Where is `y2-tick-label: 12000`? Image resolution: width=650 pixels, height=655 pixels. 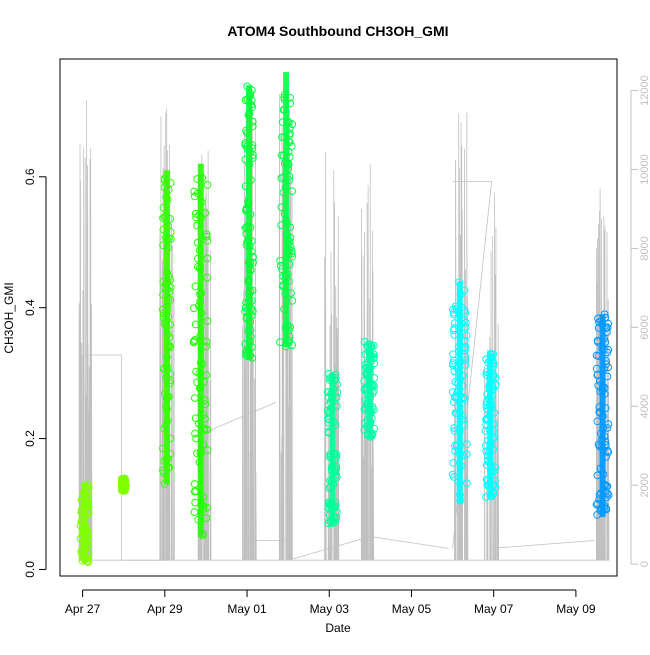
y2-tick-label: 12000 is located at coordinates (644, 90).